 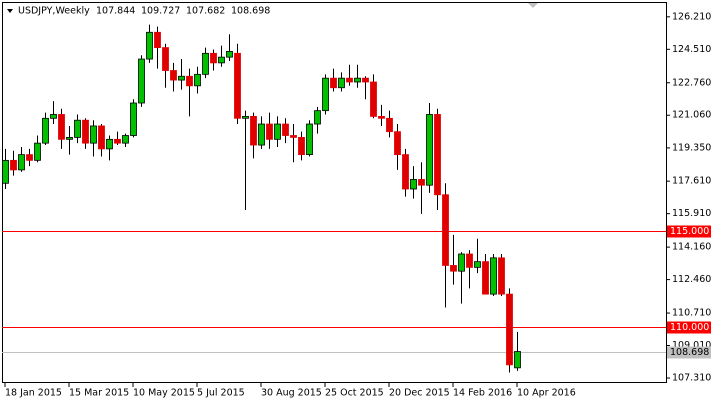 I want to click on y-tick-label: 115.910, so click(x=691, y=213).